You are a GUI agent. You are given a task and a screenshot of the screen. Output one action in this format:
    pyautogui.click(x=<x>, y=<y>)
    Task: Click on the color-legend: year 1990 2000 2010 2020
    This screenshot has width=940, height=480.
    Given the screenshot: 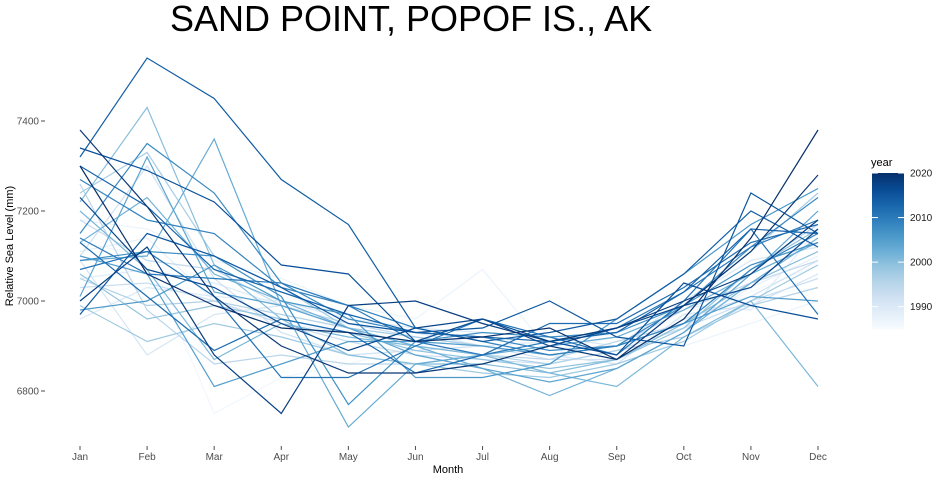 What is the action you would take?
    pyautogui.click(x=902, y=243)
    